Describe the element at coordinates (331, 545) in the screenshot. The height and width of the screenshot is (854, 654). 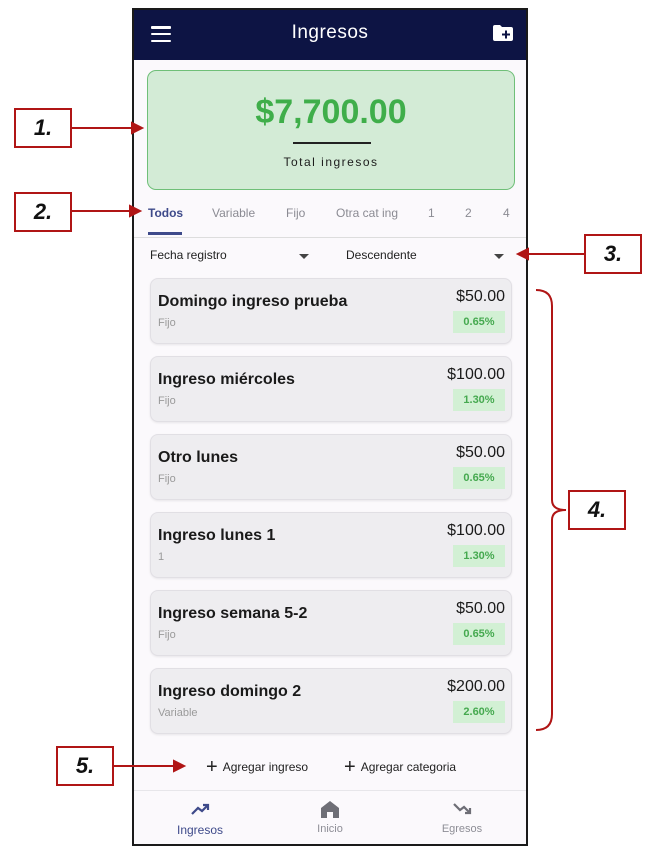
I see `income-item: Ingreso lunes 1 1 $100.00 1.30%` at that location.